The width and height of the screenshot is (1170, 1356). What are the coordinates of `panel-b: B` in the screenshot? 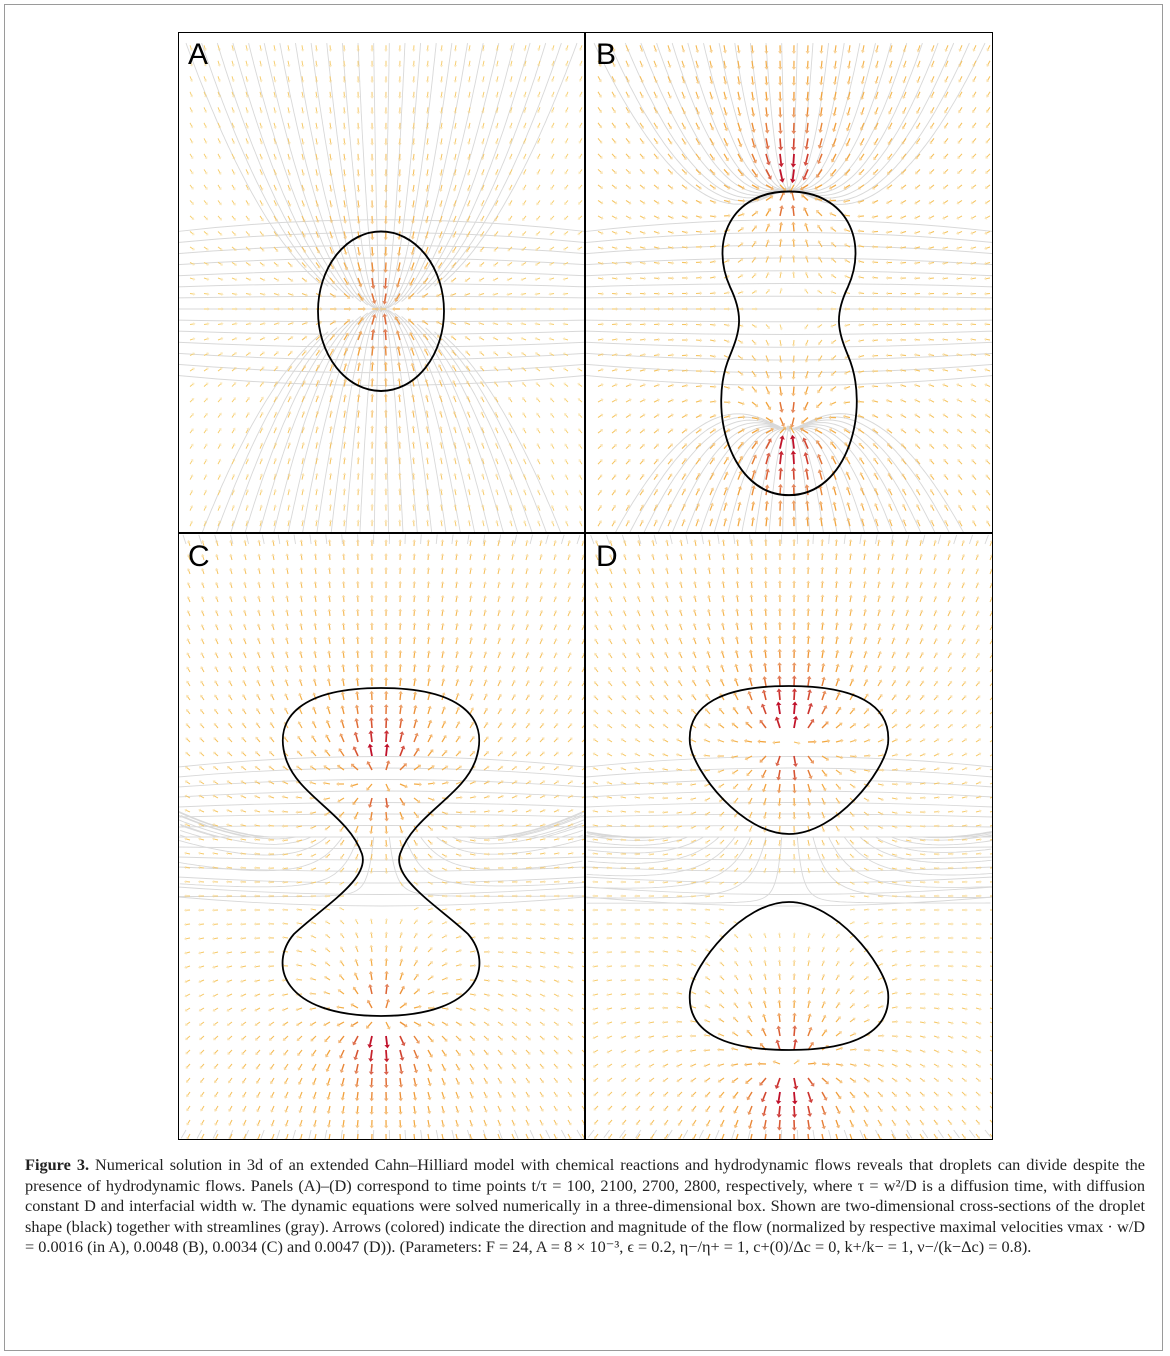 It's located at (789, 309).